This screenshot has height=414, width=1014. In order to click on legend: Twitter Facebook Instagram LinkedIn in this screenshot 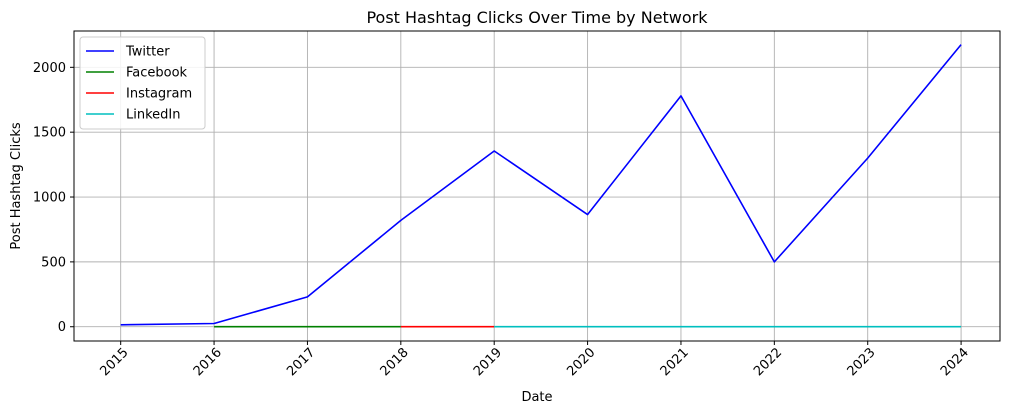, I will do `click(142, 83)`.